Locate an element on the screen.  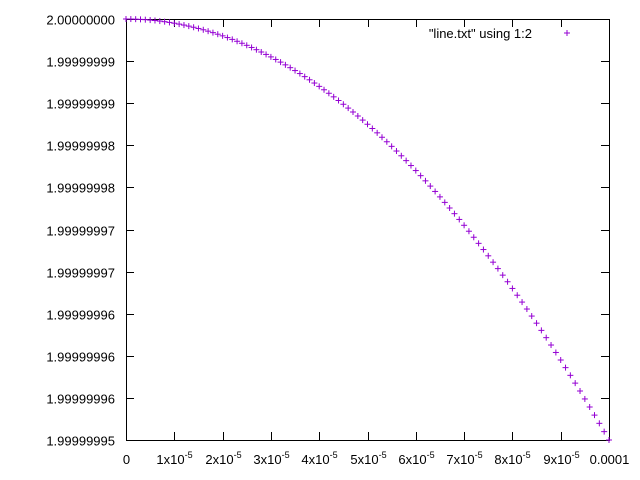
x-tick-label: 2x10⁻⁵ is located at coordinates (223, 458).